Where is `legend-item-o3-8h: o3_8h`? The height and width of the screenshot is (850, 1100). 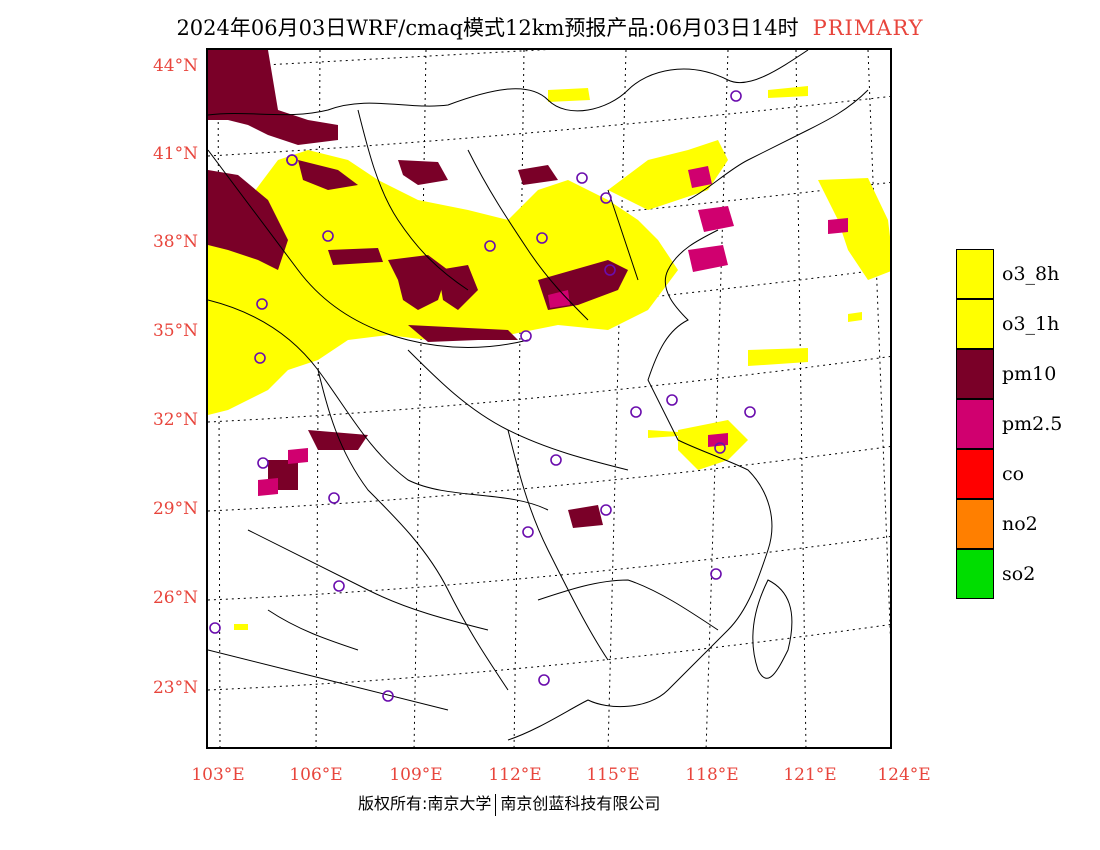 legend-item-o3-8h: o3_8h is located at coordinates (1026, 274).